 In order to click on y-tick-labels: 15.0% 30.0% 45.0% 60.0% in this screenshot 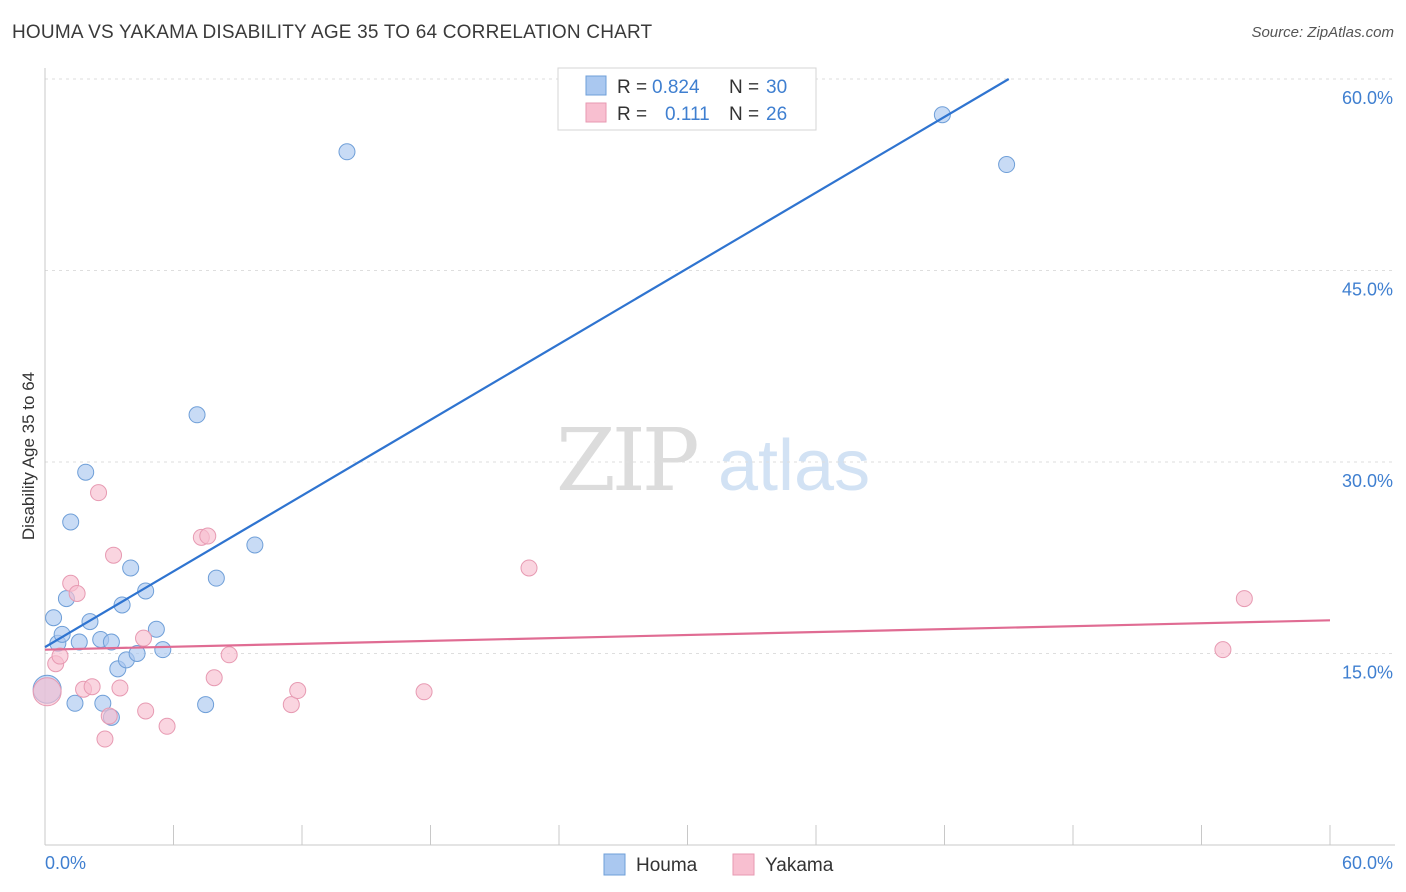, I will do `click(1367, 385)`.